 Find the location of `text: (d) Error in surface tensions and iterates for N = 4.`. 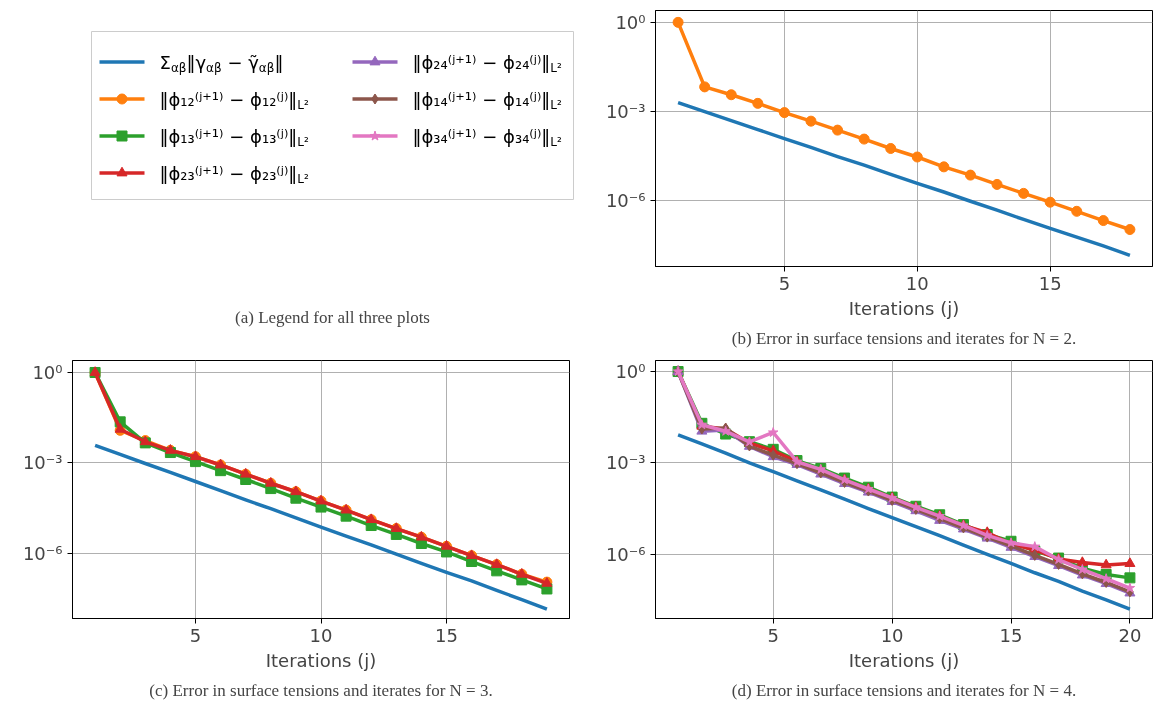

text: (d) Error in surface tensions and iterates for N = 4. is located at coordinates (904, 690).